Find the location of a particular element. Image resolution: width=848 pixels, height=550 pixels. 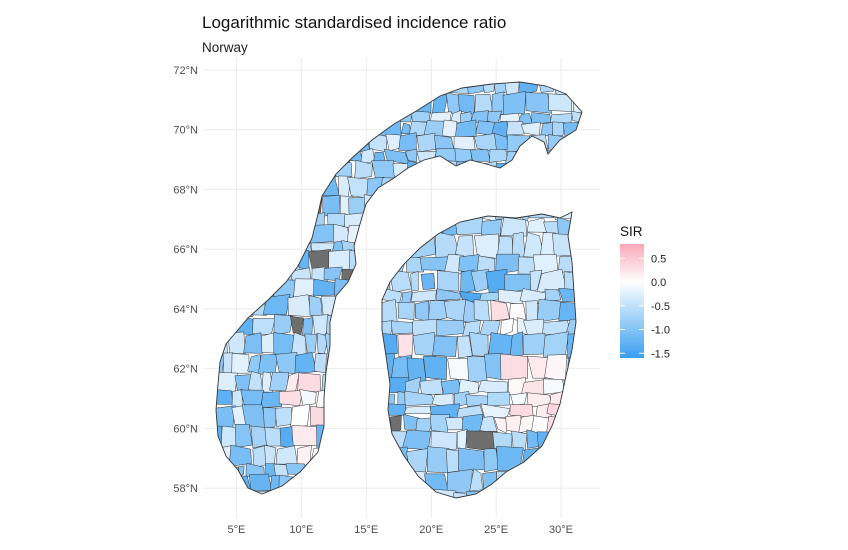

lat-tick-label: 70°N is located at coordinates (185, 131).